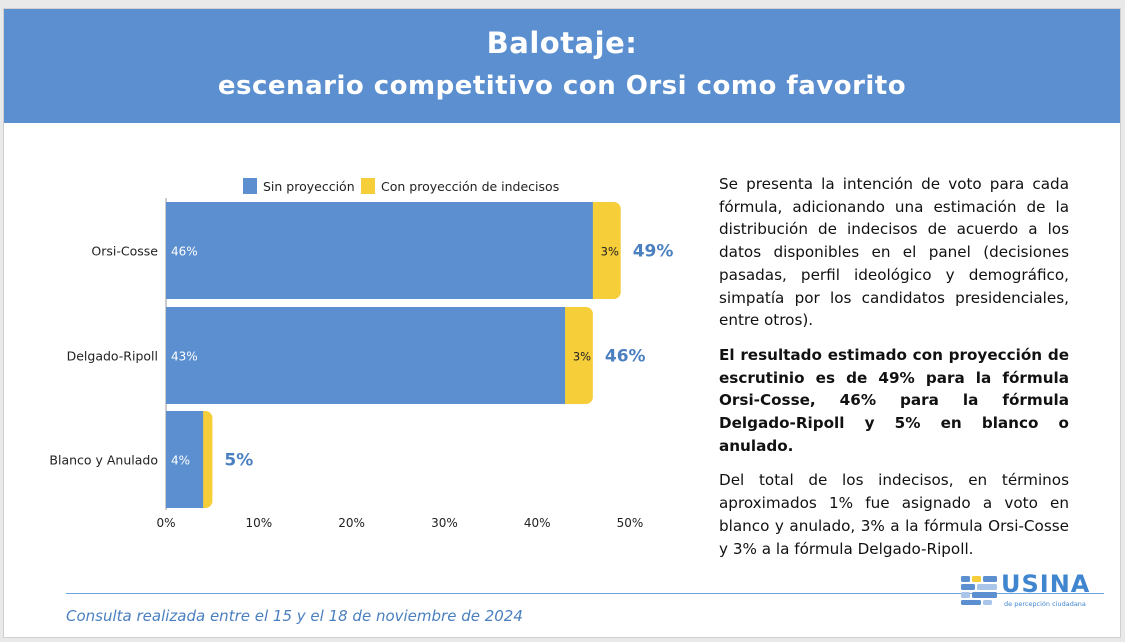 This screenshot has width=1125, height=642. I want to click on data-label-sin-proyeccion: 43%, so click(184, 357).